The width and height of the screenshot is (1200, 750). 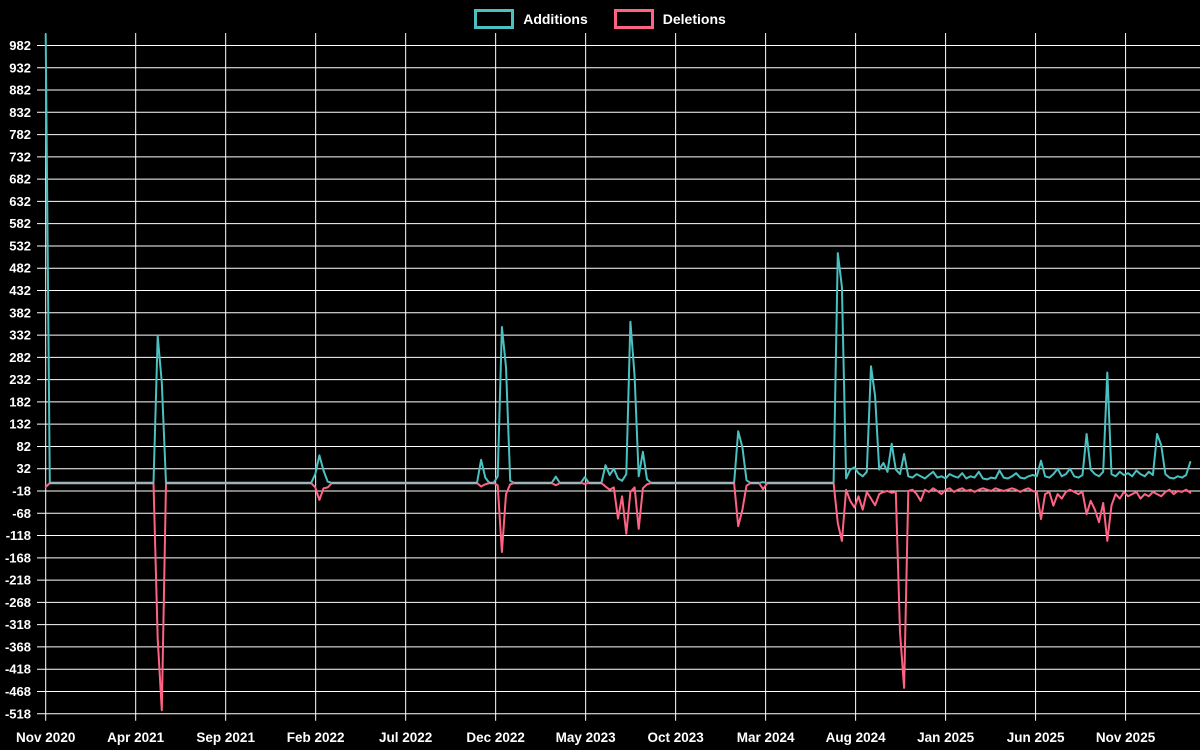 I want to click on x-tick-label: Nov 2025, so click(x=1126, y=737).